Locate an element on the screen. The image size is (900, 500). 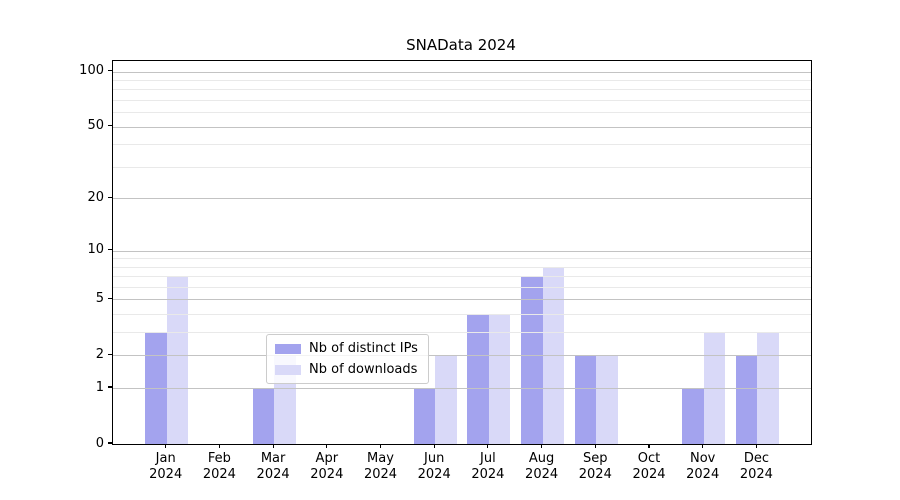
x-tick-label-jul: Jul 2024 is located at coordinates (488, 466).